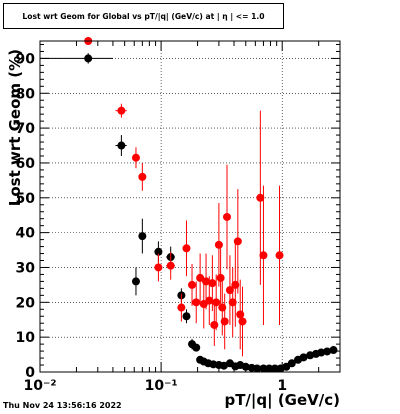 This screenshot has width=400, height=414. Describe the element at coordinates (26, 59) in the screenshot. I see `y-tick-label: 90` at that location.